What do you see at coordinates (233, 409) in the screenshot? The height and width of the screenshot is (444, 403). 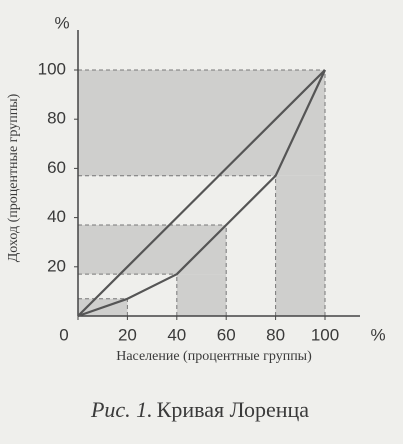 I see `chart-title: Кривая Лоренца` at bounding box center [233, 409].